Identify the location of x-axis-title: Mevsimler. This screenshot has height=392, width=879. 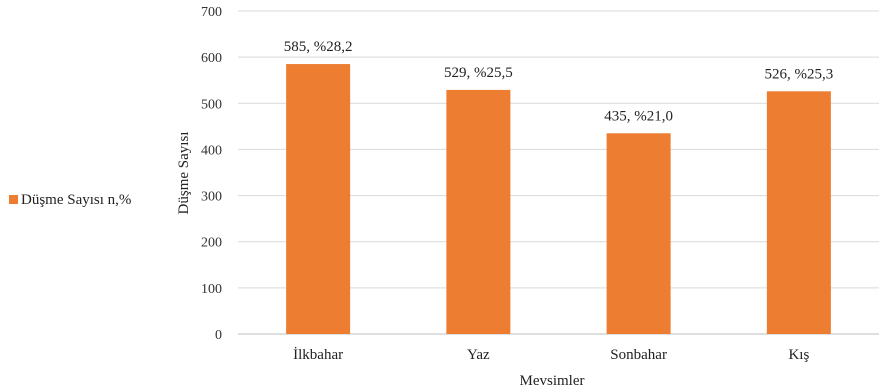
(552, 381).